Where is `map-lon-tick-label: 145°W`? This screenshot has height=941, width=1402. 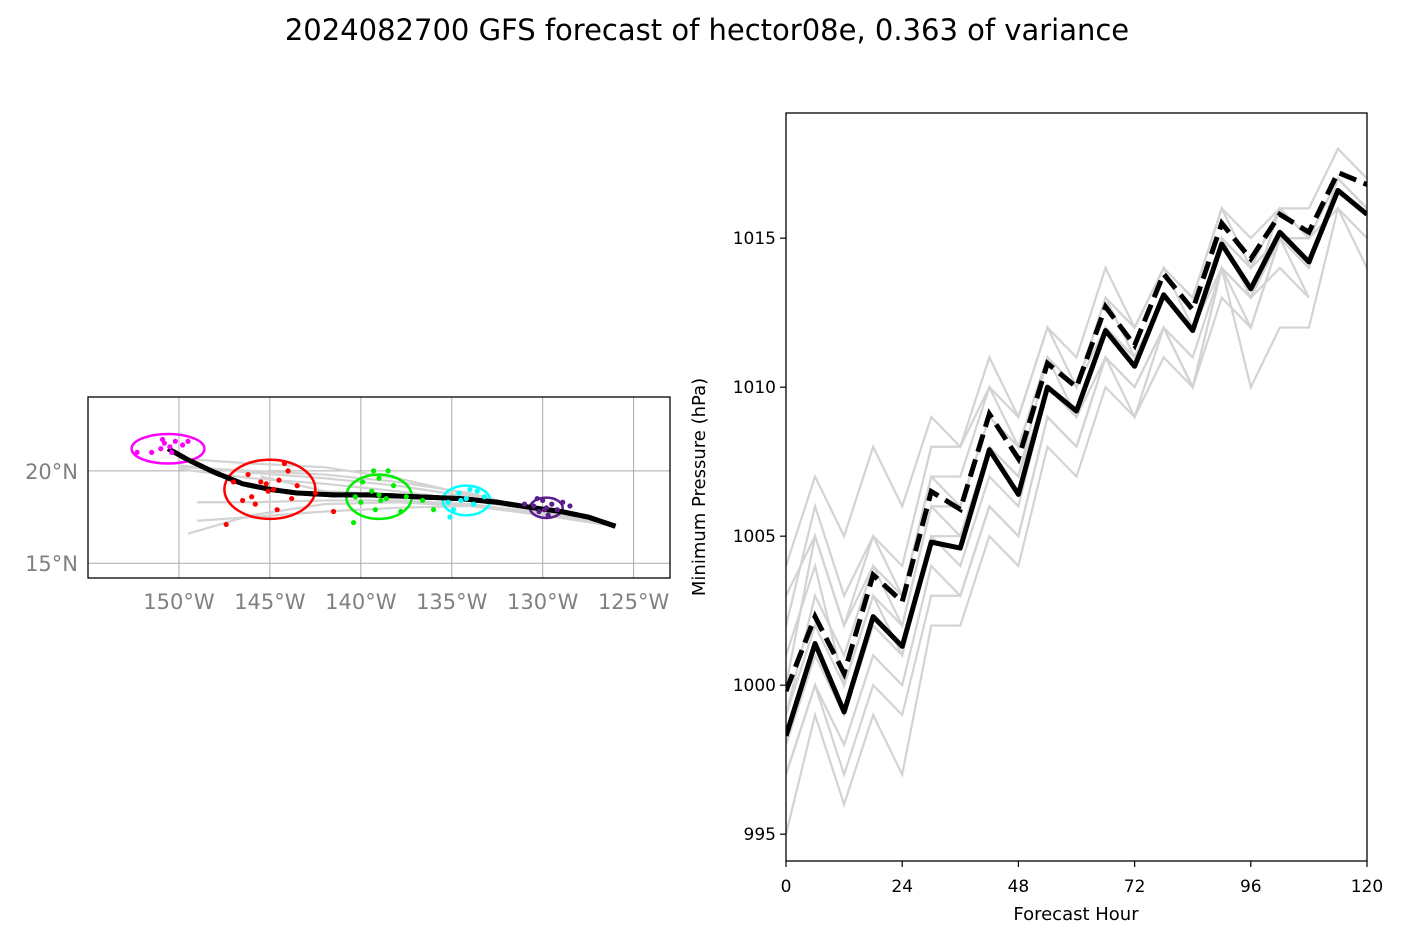
map-lon-tick-label: 145°W is located at coordinates (270, 602).